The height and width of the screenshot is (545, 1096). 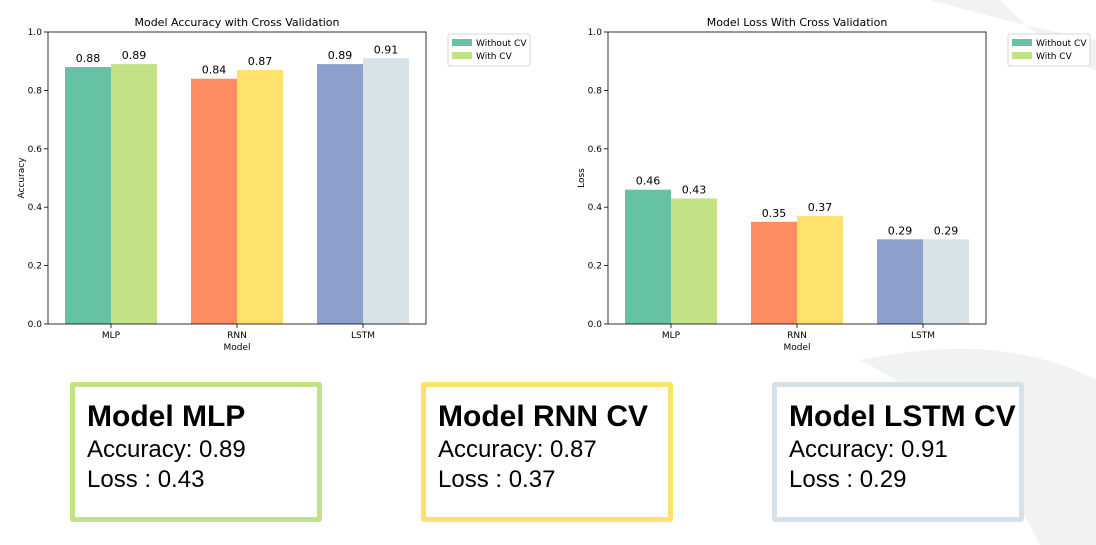 What do you see at coordinates (543, 416) in the screenshot?
I see `card-title: Model RNN CV` at bounding box center [543, 416].